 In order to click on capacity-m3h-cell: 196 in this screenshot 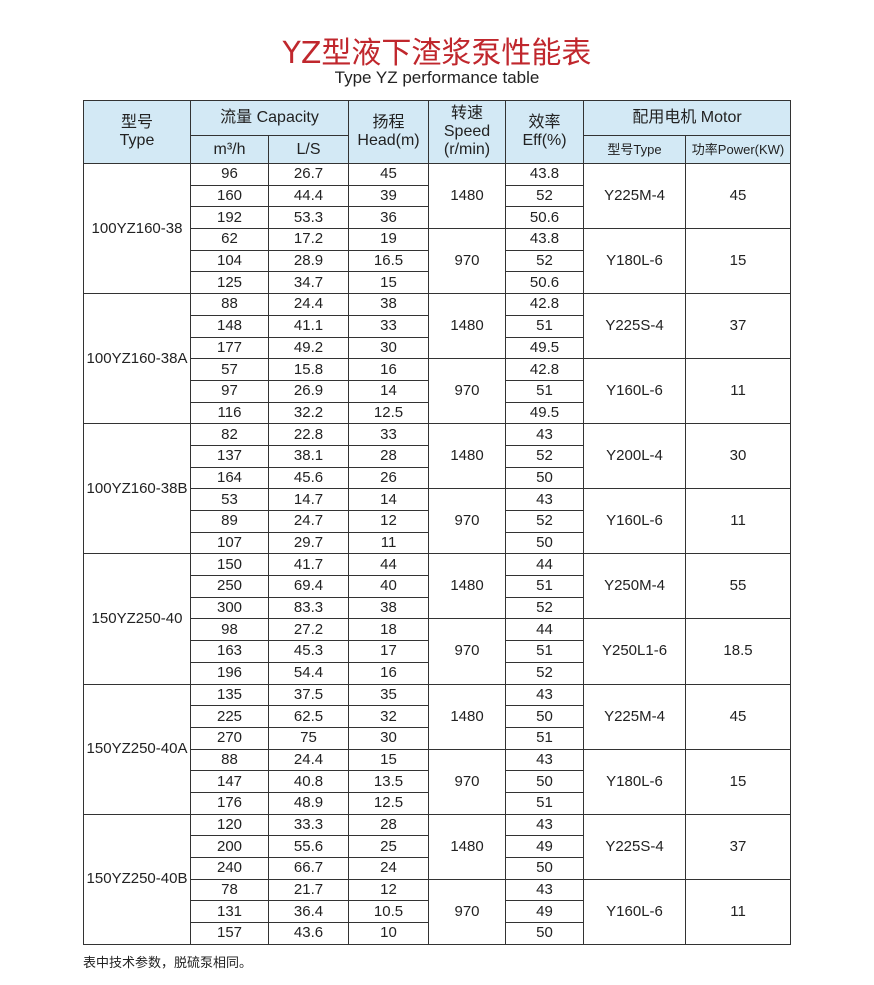, I will do `click(229, 673)`.